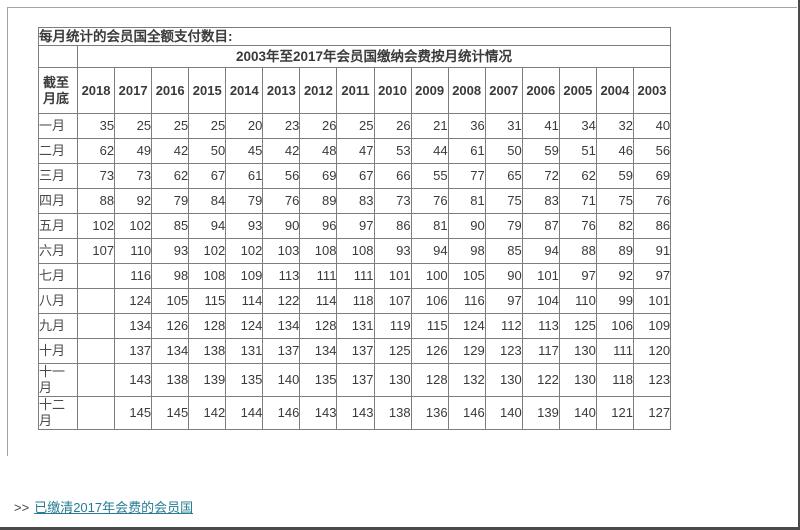 This screenshot has height=530, width=800. I want to click on value-cell: 21, so click(429, 126).